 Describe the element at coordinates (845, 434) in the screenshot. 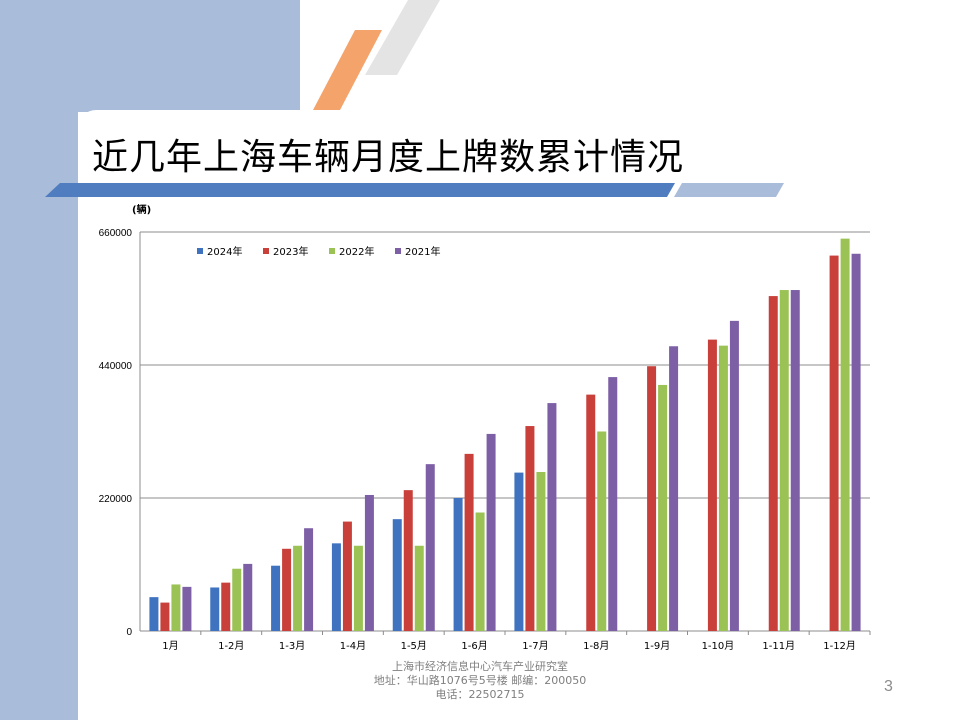

I see `bar-2022年-1-12月` at that location.